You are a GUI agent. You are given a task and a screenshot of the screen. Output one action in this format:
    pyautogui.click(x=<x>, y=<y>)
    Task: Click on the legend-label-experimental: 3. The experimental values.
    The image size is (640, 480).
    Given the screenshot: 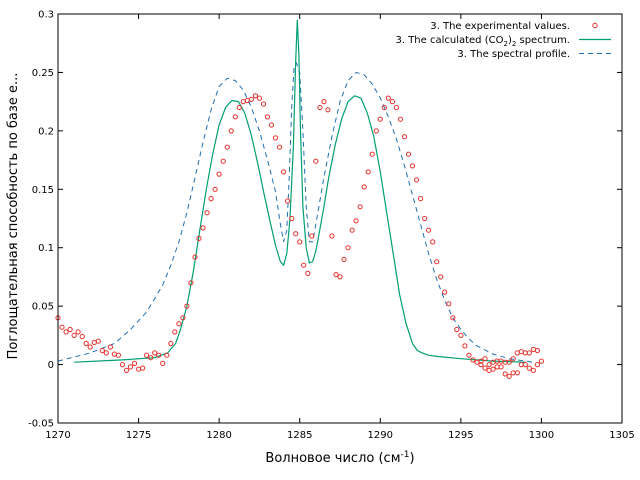 What is the action you would take?
    pyautogui.click(x=500, y=26)
    